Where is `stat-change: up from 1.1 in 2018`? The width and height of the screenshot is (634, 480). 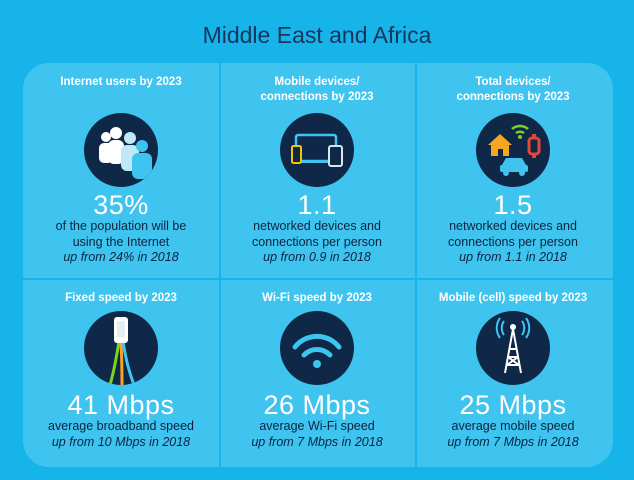 stat-change: up from 1.1 in 2018 is located at coordinates (513, 257).